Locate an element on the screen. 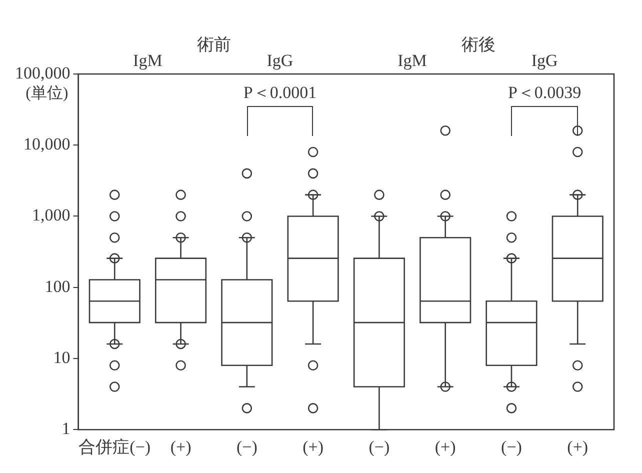 The height and width of the screenshot is (473, 642). text: 術後 is located at coordinates (478, 44).